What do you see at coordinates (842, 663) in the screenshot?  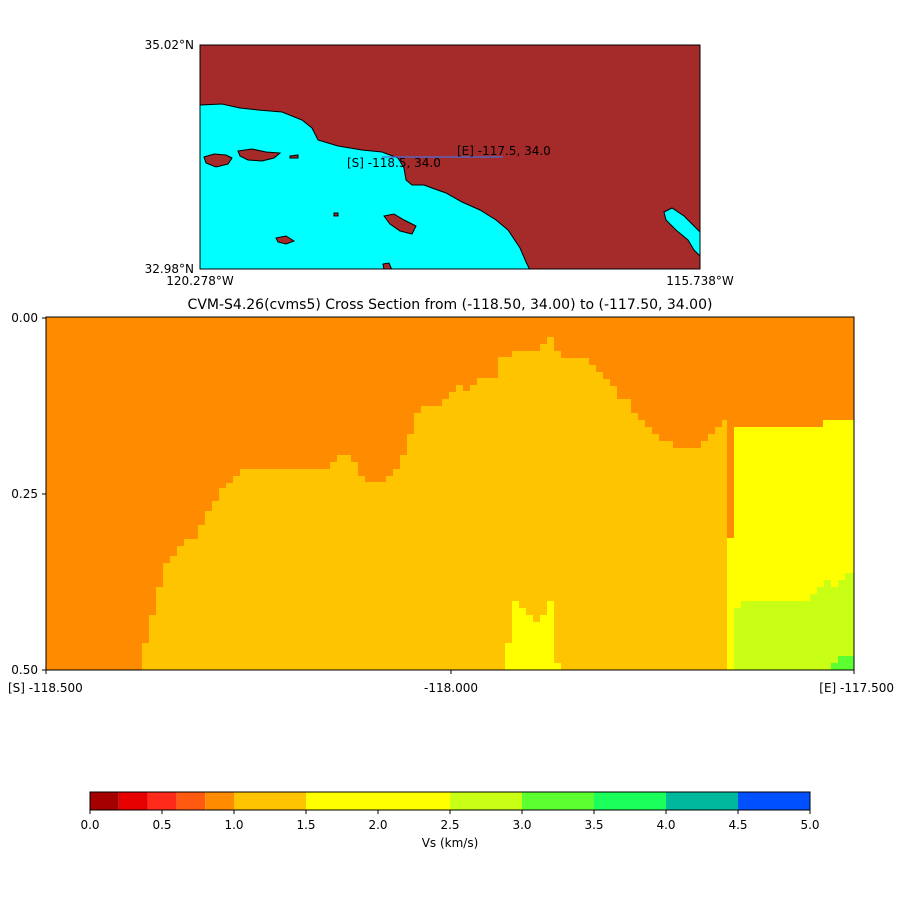 I see `layer-corner` at bounding box center [842, 663].